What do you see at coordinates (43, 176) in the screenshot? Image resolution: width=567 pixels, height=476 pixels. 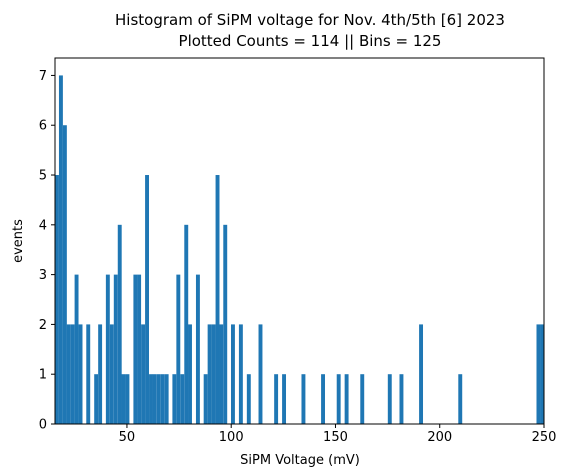 I see `y-tick-label: 5` at bounding box center [43, 176].